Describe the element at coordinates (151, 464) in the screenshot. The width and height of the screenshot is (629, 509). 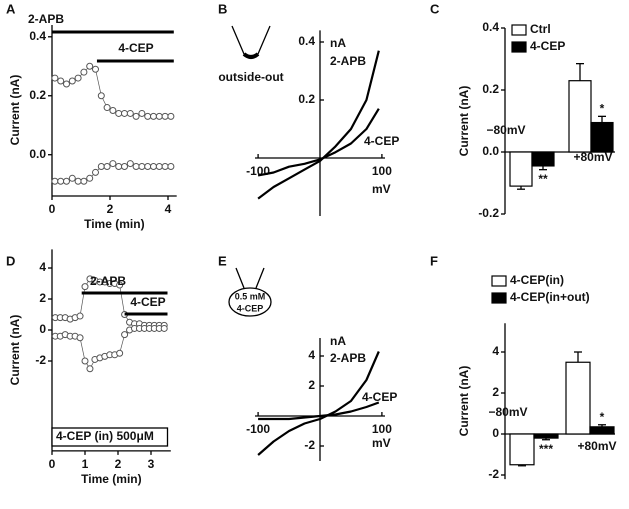
I see `x-tick-label: 3` at that location.